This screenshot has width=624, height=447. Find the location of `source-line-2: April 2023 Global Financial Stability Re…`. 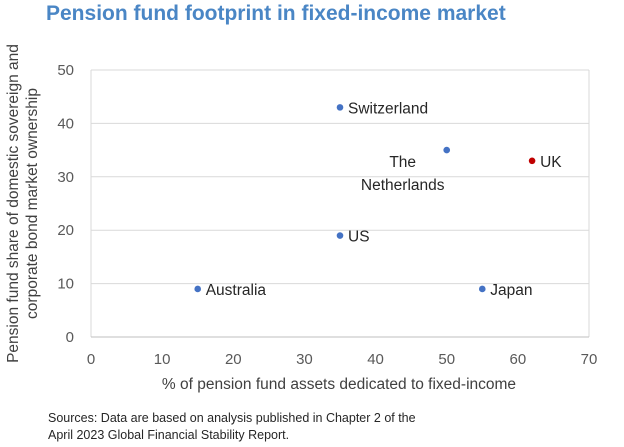

source-line-2: April 2023 Global Financial Stability Re… is located at coordinates (169, 435).